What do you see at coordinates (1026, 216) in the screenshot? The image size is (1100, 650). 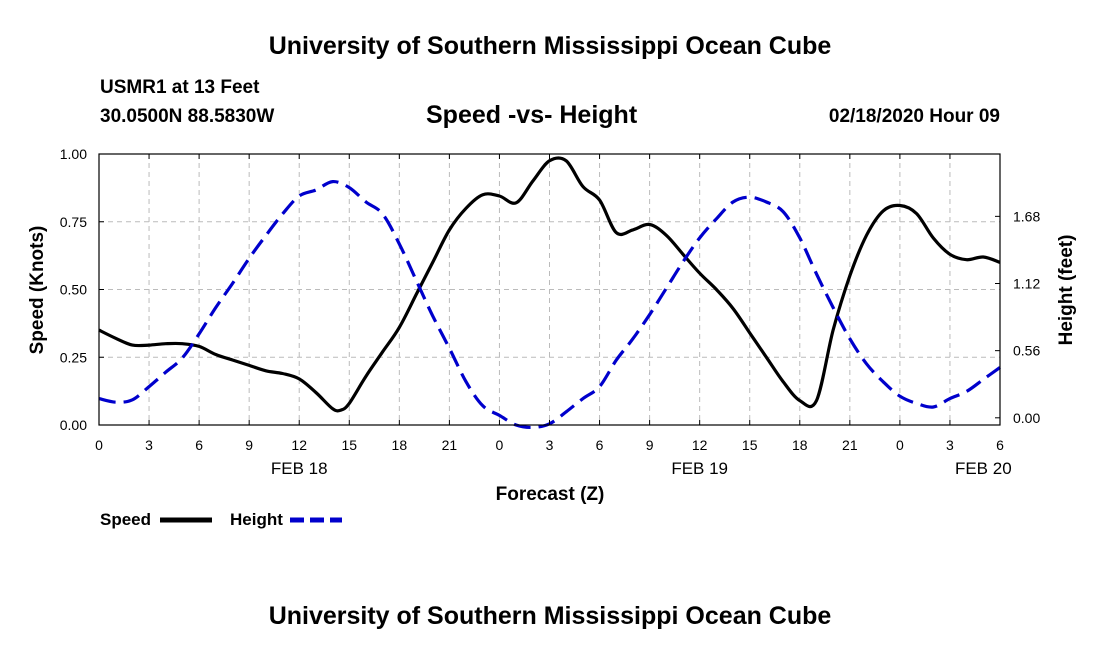 I see `y2-tick-label: 1.68` at bounding box center [1026, 216].